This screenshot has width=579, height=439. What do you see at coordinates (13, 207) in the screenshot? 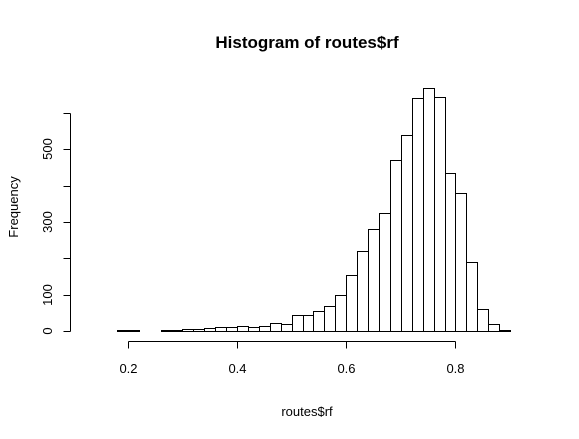
I see `y-axis-label: Frequency` at bounding box center [13, 207].